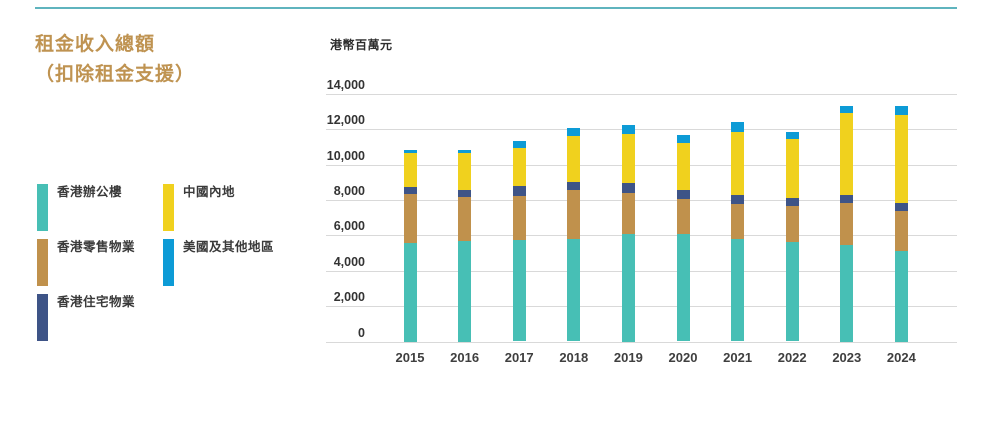  Describe the element at coordinates (253, 266) in the screenshot. I see `legend-item: 美國及其他地區` at that location.